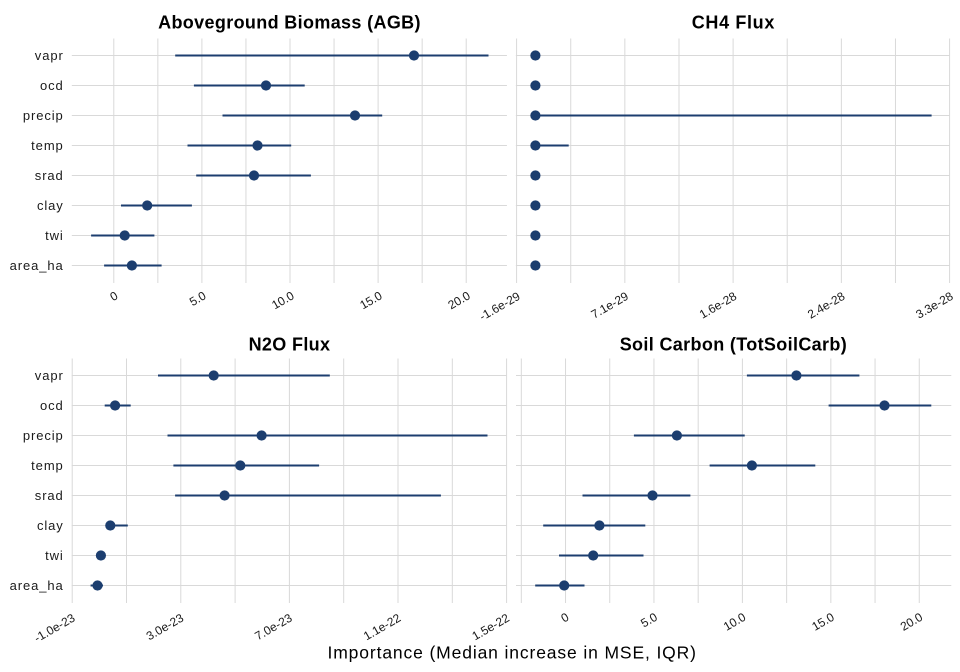 This screenshot has height=672, width=960. What do you see at coordinates (290, 345) in the screenshot?
I see `svg-text: N2O Flux` at bounding box center [290, 345].